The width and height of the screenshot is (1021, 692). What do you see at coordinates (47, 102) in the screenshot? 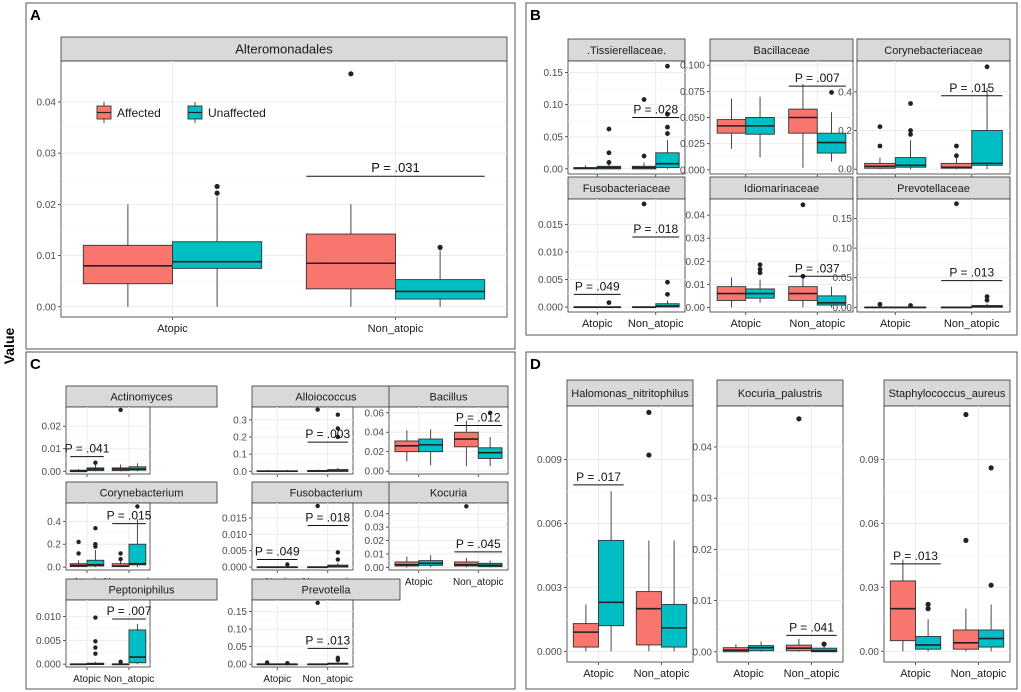
I see `y-tick-label: 0.04` at bounding box center [47, 102].